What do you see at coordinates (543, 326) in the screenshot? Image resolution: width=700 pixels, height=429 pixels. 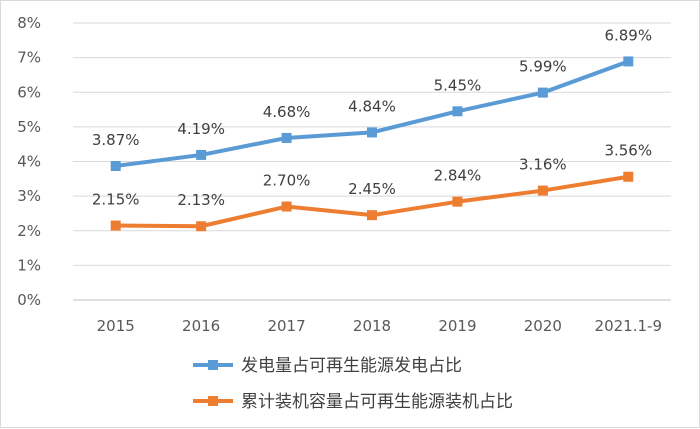 I see `x-tick-label: 2020` at bounding box center [543, 326].